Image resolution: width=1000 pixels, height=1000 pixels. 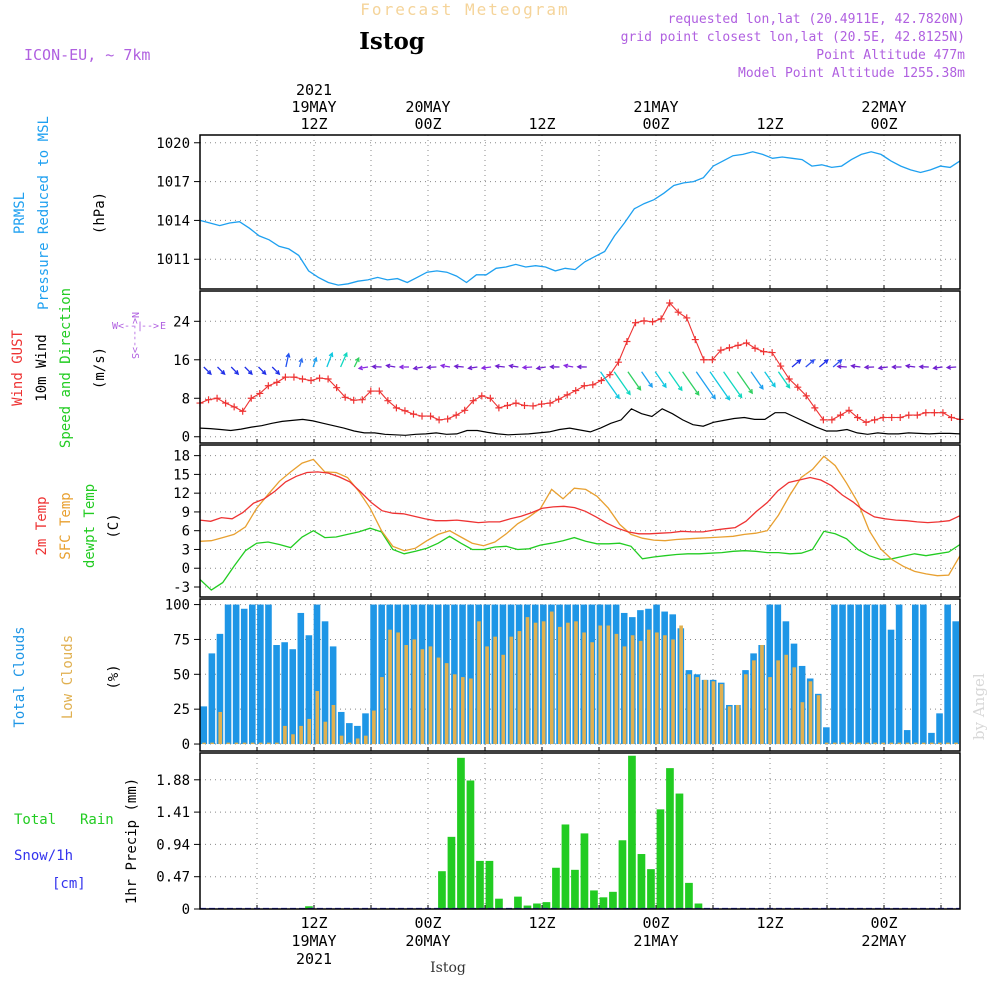 What do you see at coordinates (883, 941) in the screenshot?
I see `time-bottom-label: 22MAY` at bounding box center [883, 941].